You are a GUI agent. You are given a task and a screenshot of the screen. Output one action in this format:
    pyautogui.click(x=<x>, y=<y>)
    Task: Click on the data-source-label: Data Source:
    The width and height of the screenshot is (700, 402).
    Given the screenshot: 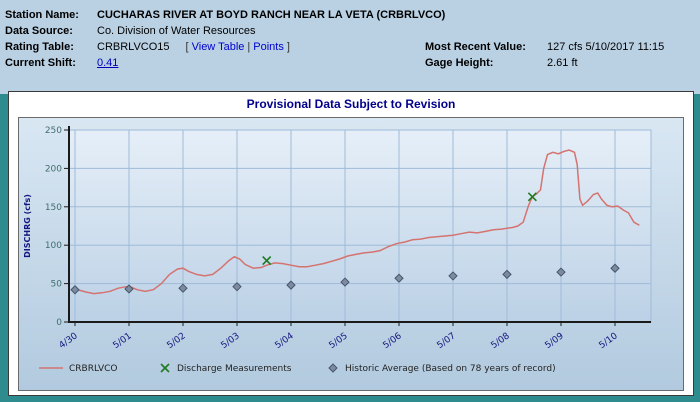 What is the action you would take?
    pyautogui.click(x=39, y=31)
    